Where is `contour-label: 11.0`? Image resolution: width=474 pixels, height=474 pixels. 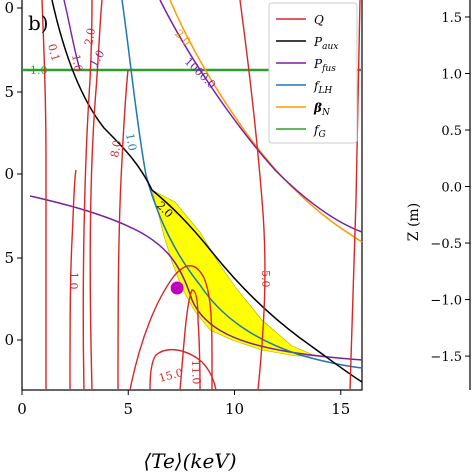
contour-label: 11.0 is located at coordinates (196, 372).